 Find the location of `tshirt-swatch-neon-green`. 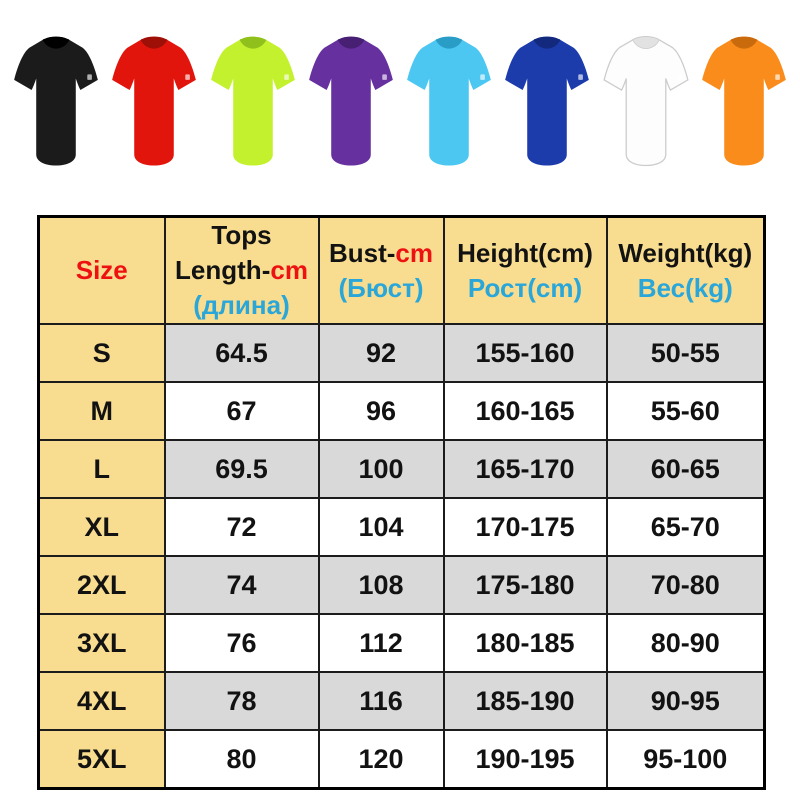

tshirt-swatch-neon-green is located at coordinates (253, 102).